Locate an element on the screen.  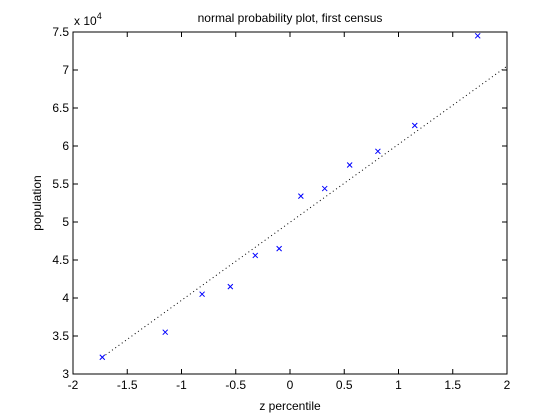
chart-title: normal probability plot, first census is located at coordinates (290, 18).